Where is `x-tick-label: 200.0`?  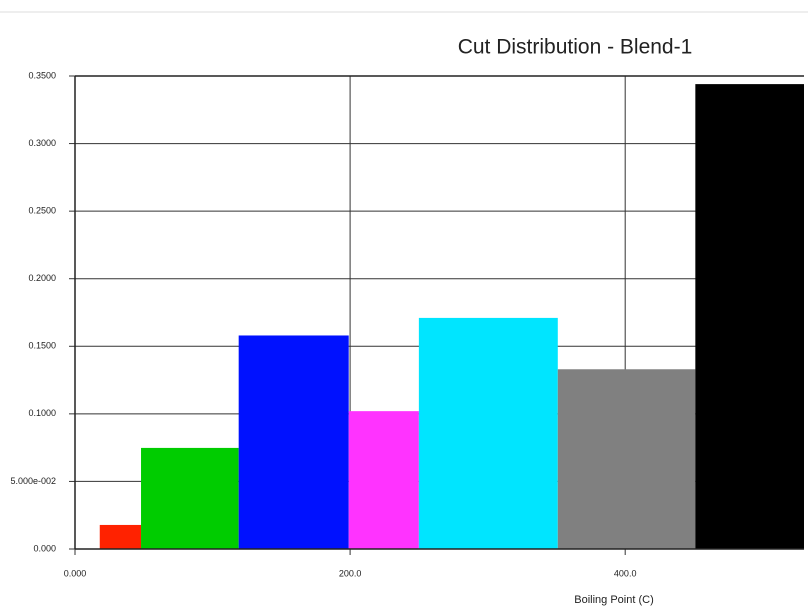
x-tick-label: 200.0 is located at coordinates (350, 573).